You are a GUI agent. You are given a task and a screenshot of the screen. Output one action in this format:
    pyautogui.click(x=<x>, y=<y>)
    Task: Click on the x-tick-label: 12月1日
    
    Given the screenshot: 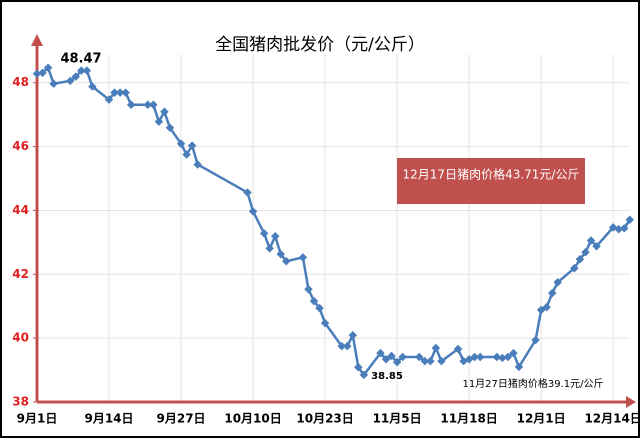 What is the action you would take?
    pyautogui.click(x=541, y=419)
    